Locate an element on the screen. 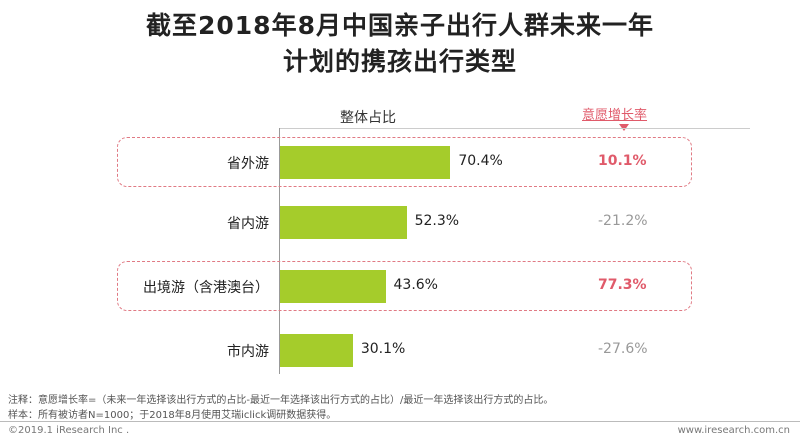 The height and width of the screenshot is (442, 800). growth-rate-label: -27.6% is located at coordinates (623, 349).